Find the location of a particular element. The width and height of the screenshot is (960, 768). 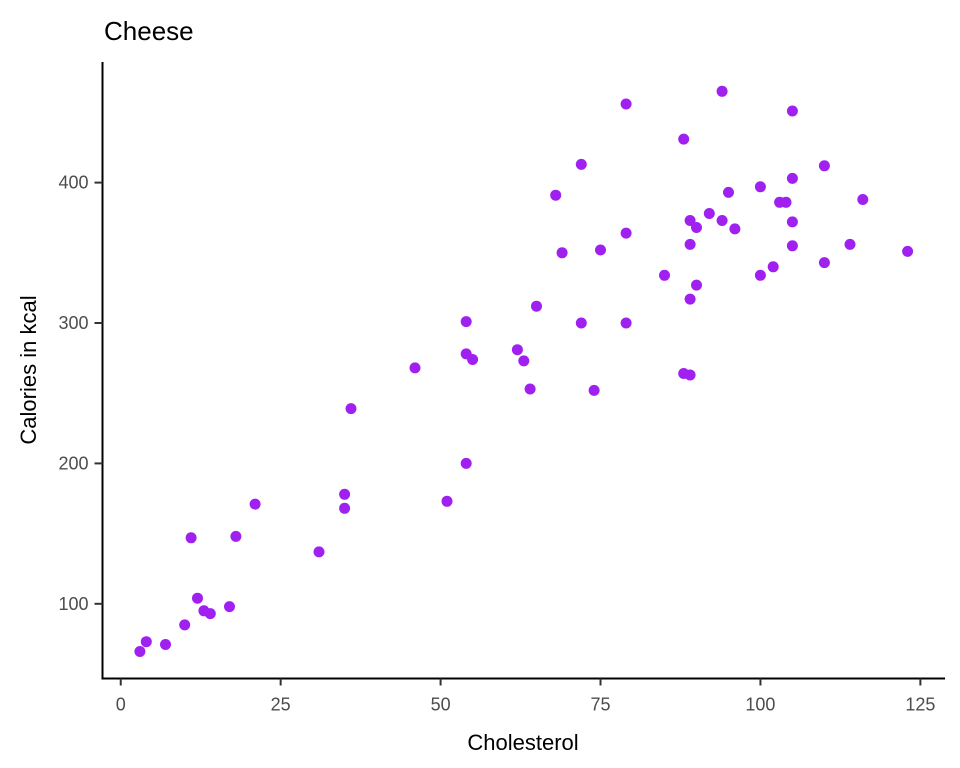

y-tick-label: 400 is located at coordinates (73, 183).